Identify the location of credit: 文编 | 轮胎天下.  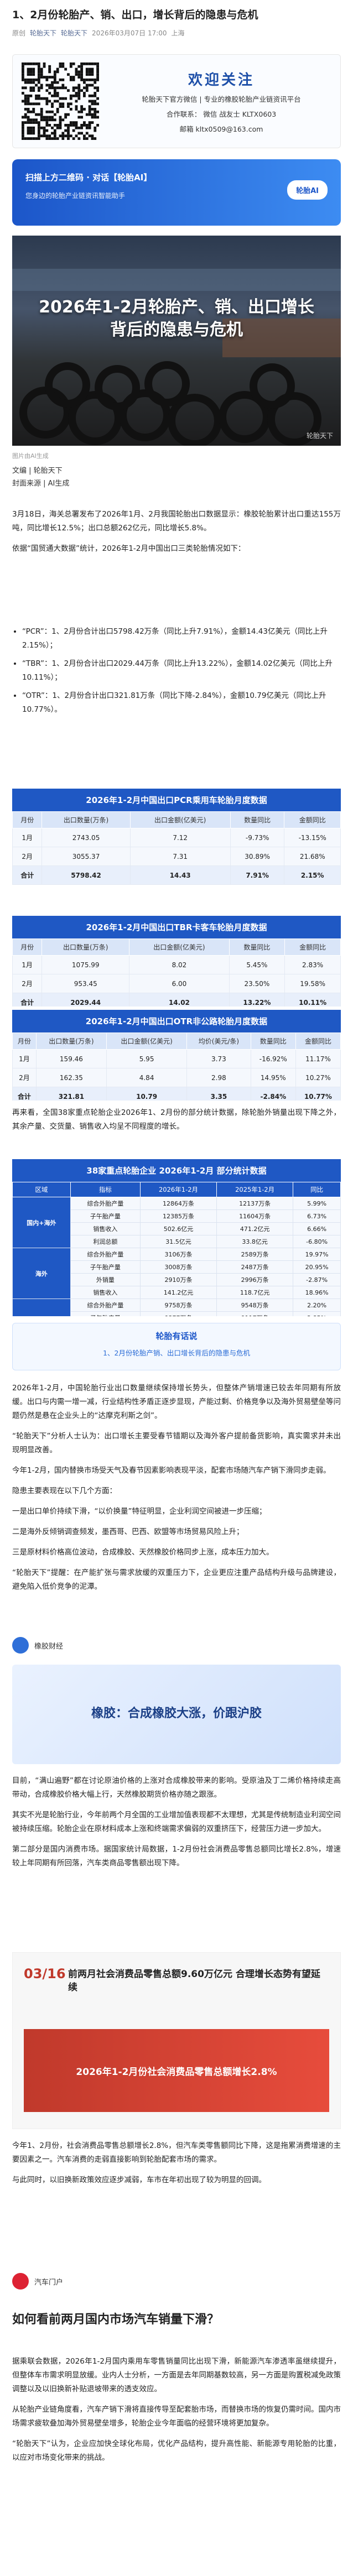
(37, 471).